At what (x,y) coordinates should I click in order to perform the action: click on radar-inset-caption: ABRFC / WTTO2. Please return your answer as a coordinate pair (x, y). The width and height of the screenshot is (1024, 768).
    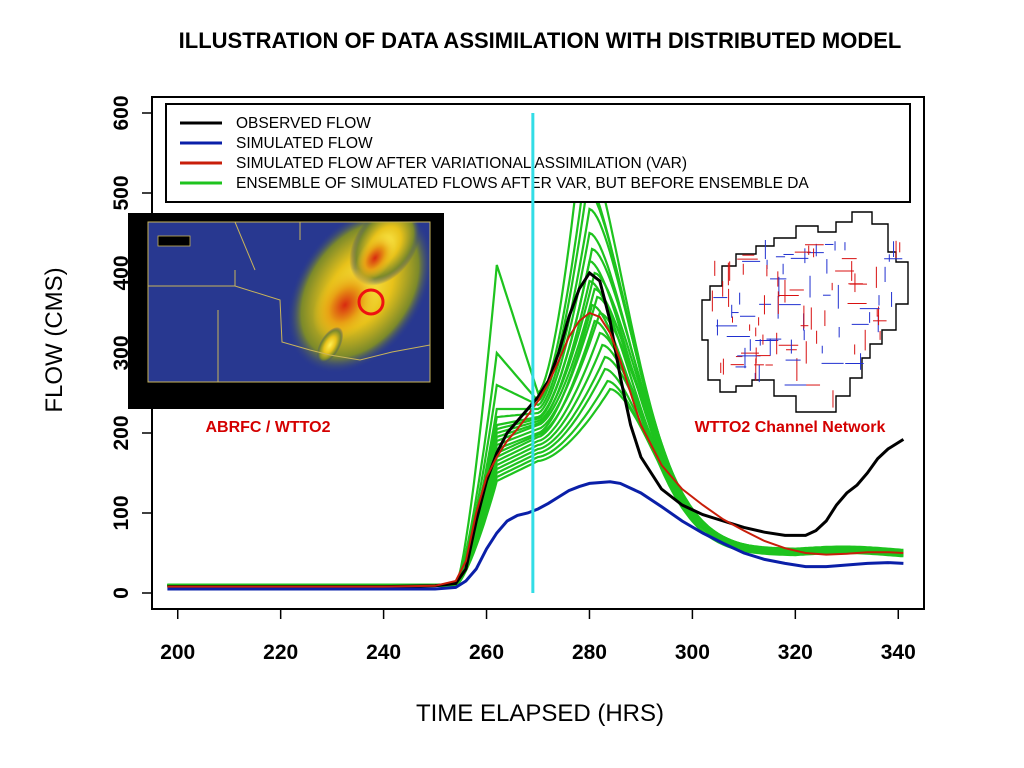
    Looking at the image, I should click on (267, 427).